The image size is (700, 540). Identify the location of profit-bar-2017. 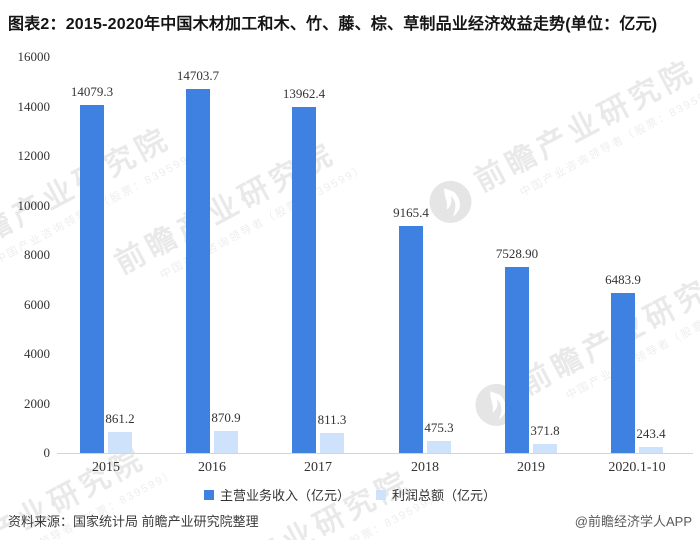
(332, 442).